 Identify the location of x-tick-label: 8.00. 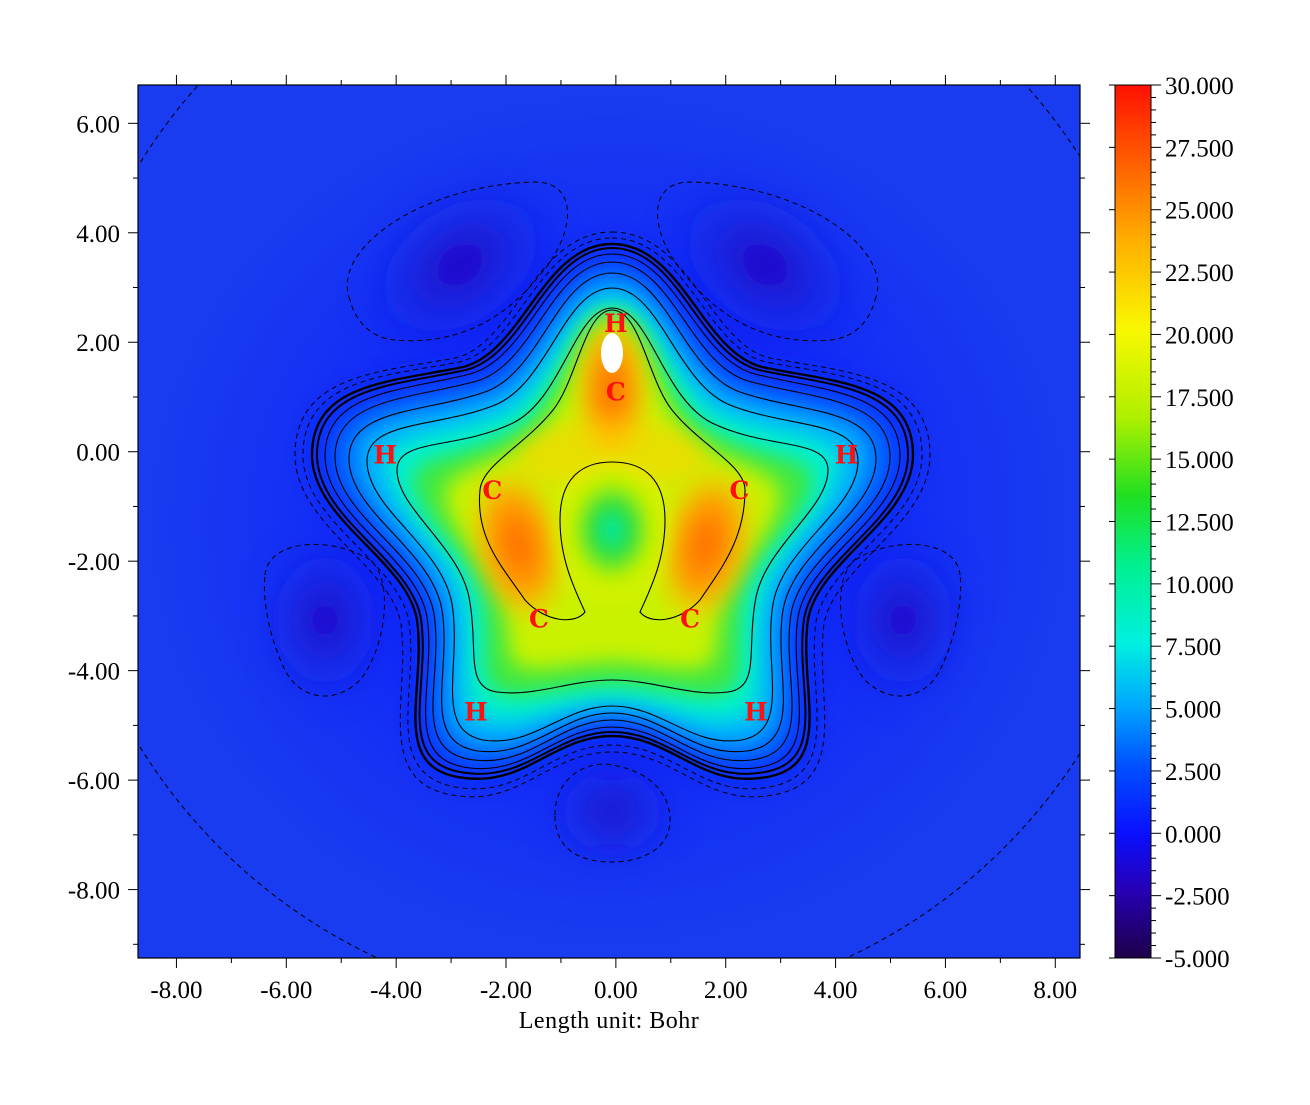
(1055, 990).